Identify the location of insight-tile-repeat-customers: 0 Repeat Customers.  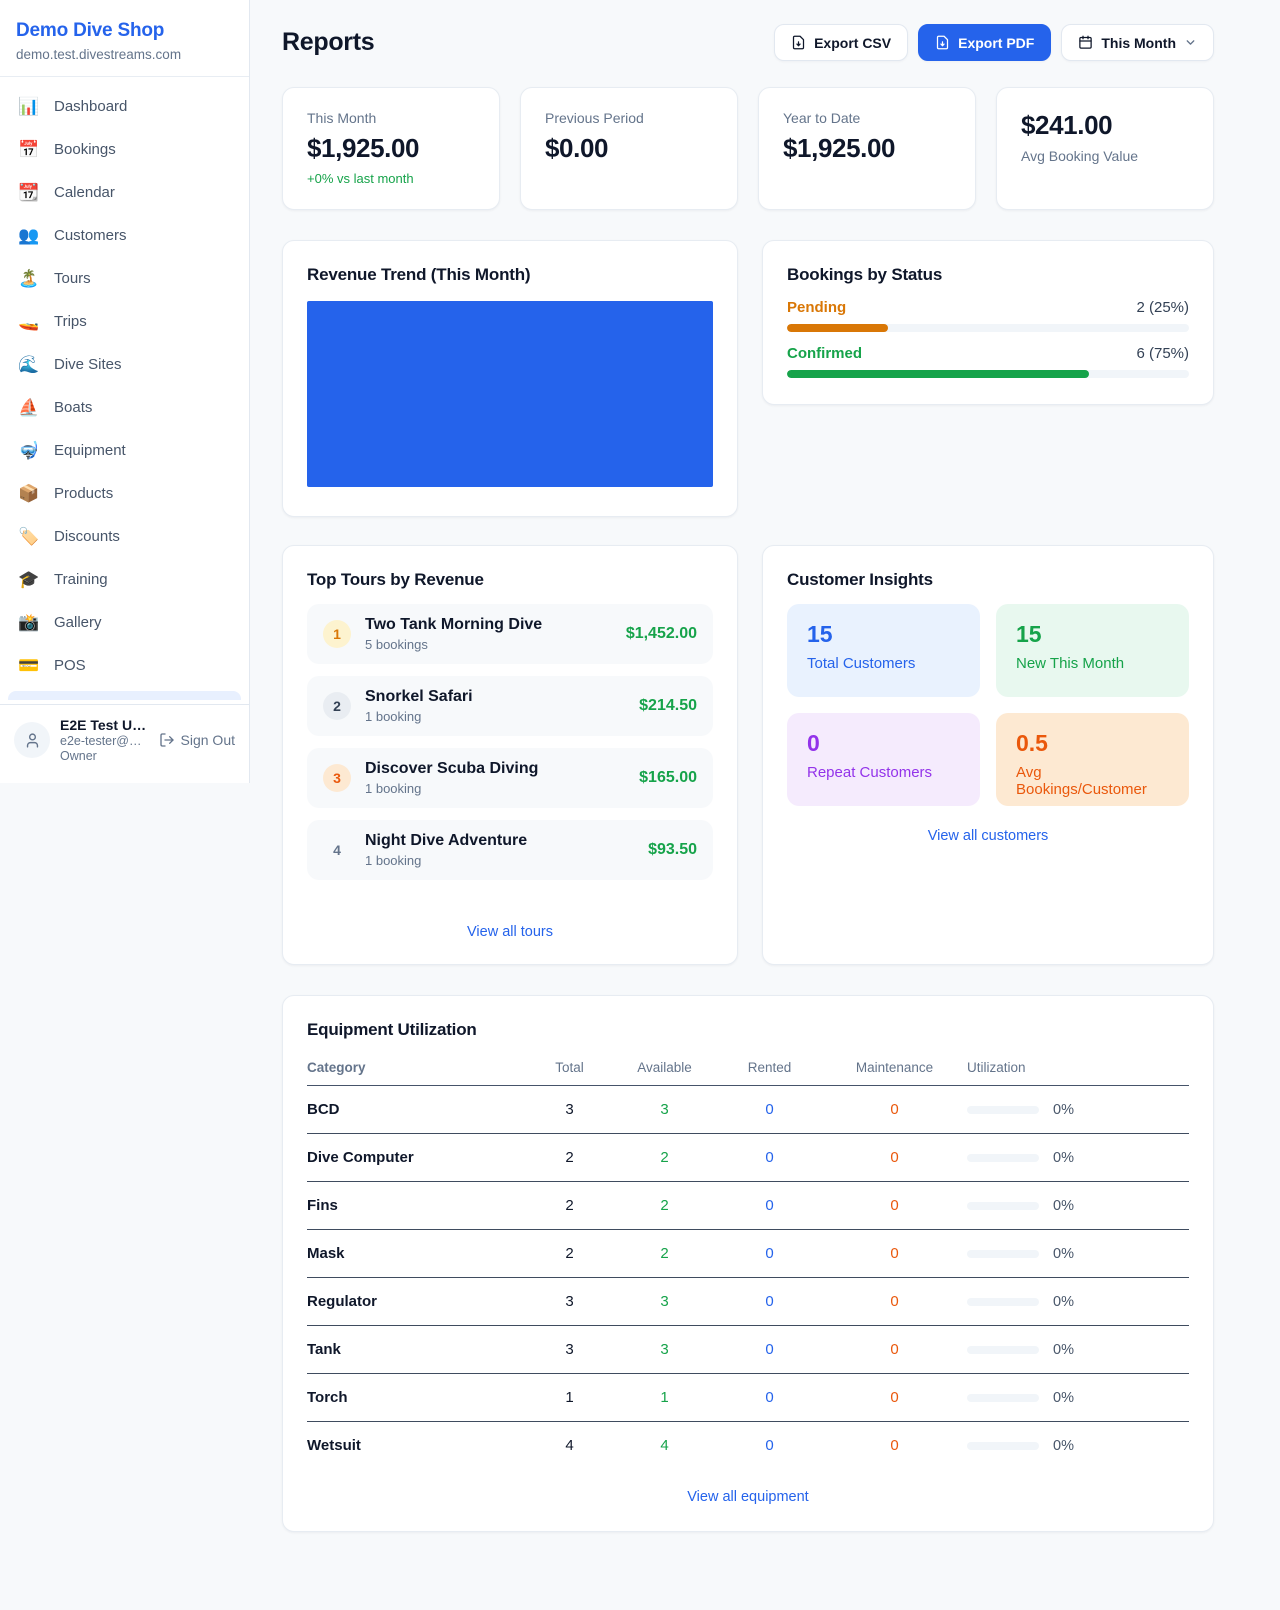
(883, 759).